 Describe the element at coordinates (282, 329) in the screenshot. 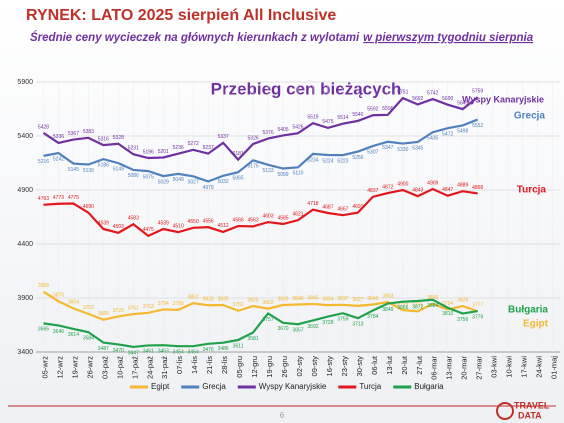

I see `data-label: 3670` at that location.